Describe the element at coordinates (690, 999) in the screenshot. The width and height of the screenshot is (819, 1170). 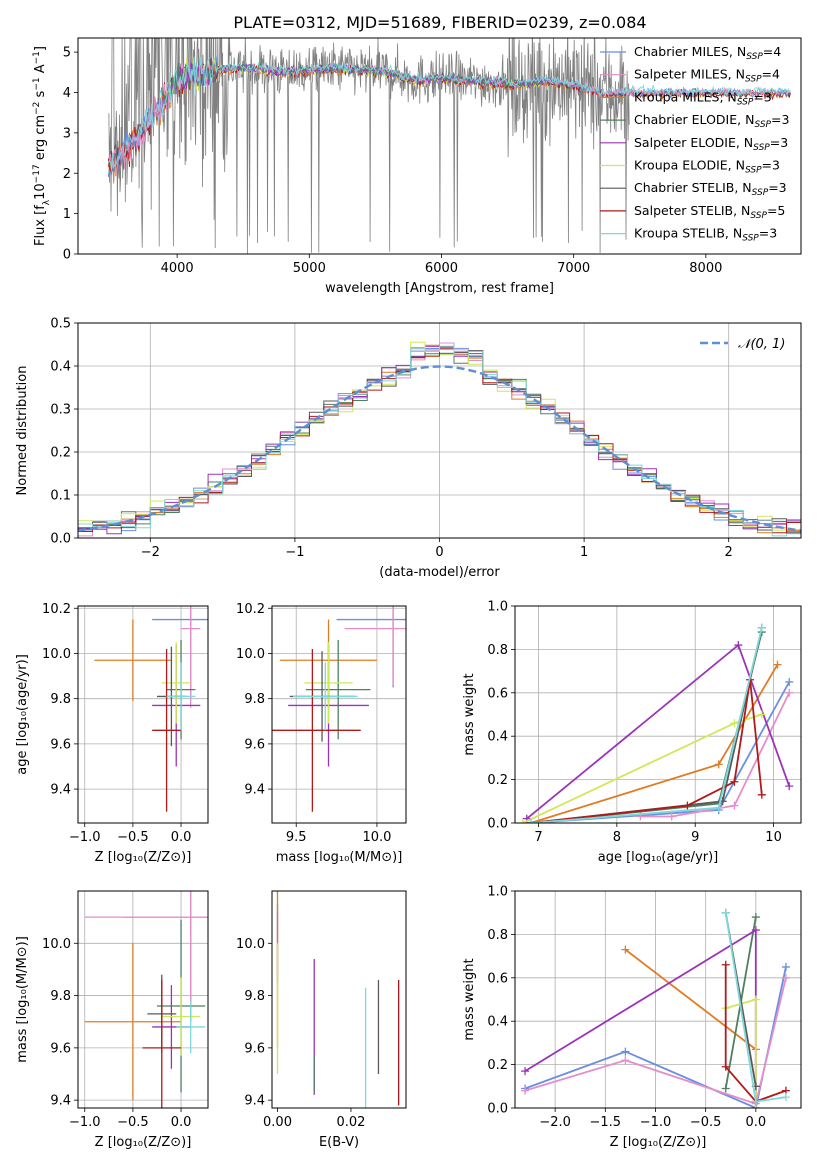
I see `weight-line-kroupa_miles` at that location.